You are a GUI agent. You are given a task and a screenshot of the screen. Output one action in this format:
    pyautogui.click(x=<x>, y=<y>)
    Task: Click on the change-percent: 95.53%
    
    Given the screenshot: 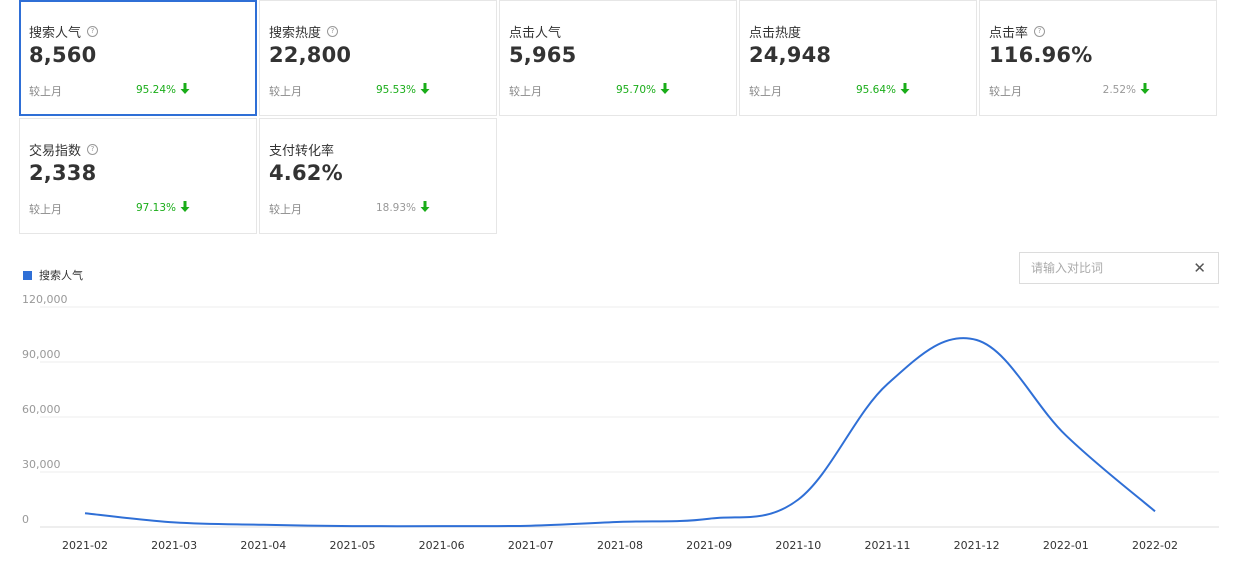 What is the action you would take?
    pyautogui.click(x=403, y=90)
    